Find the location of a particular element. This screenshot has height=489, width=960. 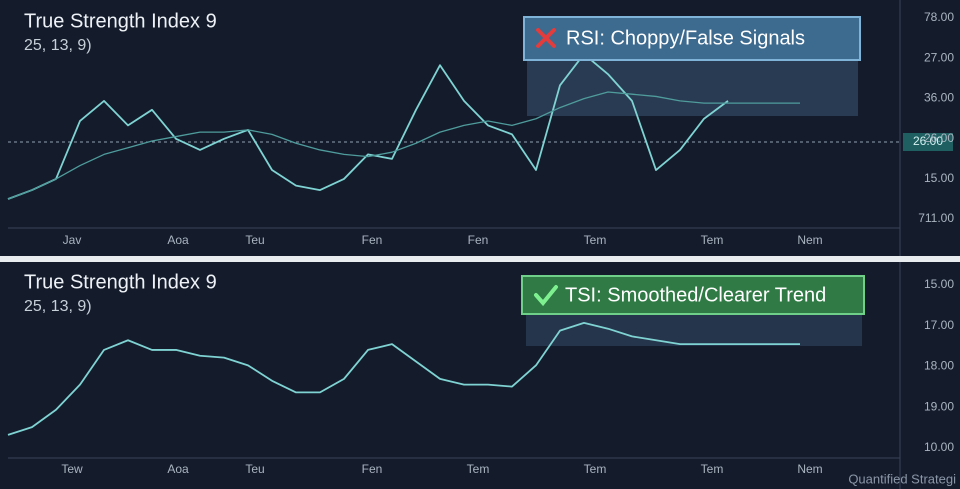

check-icon is located at coordinates (546, 296).